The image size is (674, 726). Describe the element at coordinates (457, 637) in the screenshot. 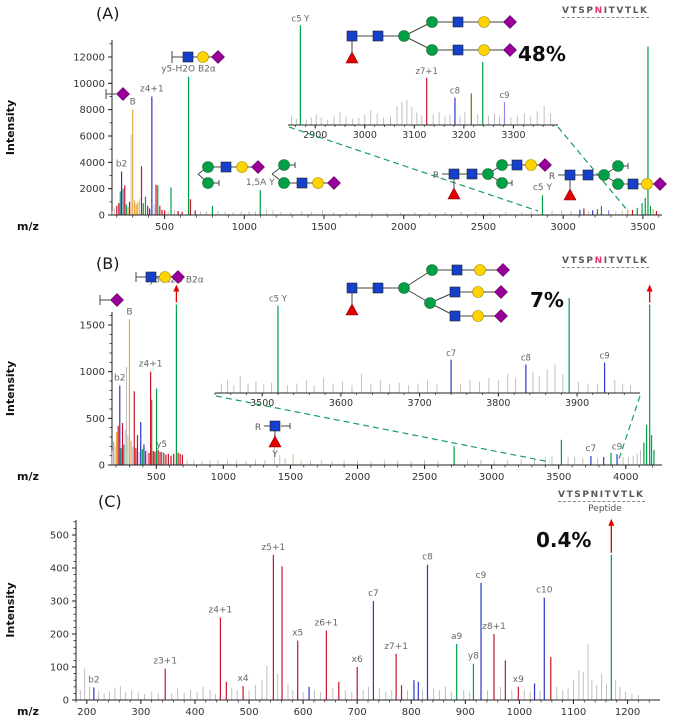

I see `svg-text: a9` at that location.